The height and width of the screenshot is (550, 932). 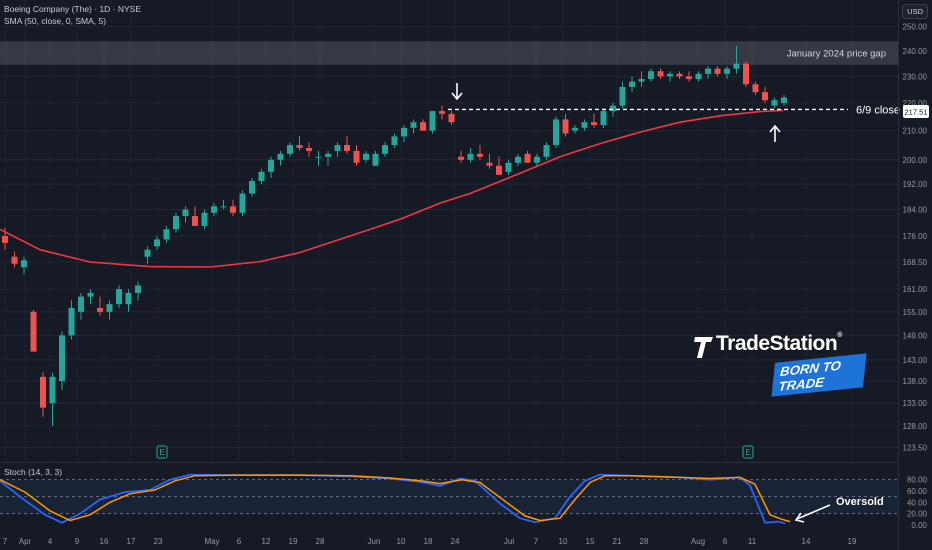 I want to click on svg-text: 217.51, so click(x=916, y=112).